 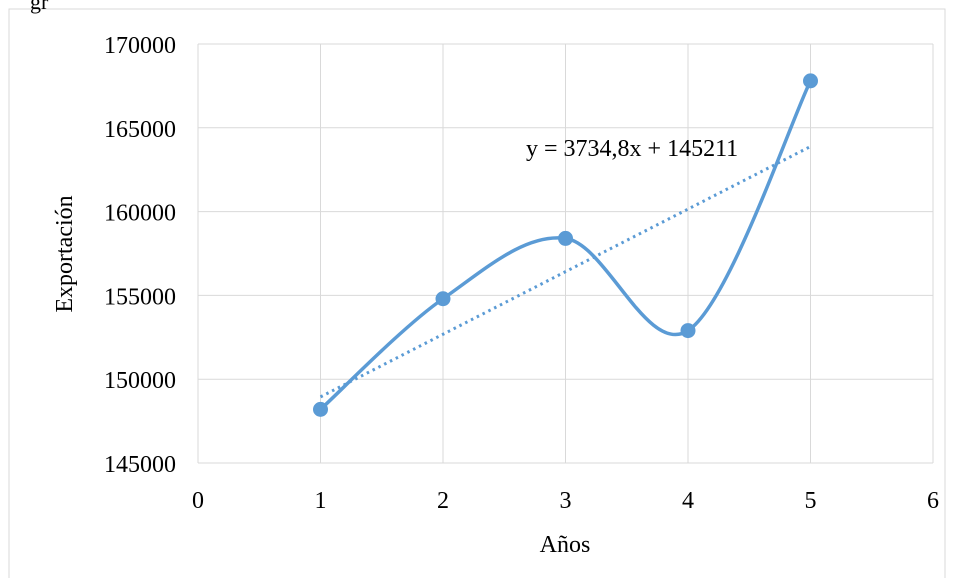 What do you see at coordinates (65, 253) in the screenshot?
I see `y-axis-title: Exportación` at bounding box center [65, 253].